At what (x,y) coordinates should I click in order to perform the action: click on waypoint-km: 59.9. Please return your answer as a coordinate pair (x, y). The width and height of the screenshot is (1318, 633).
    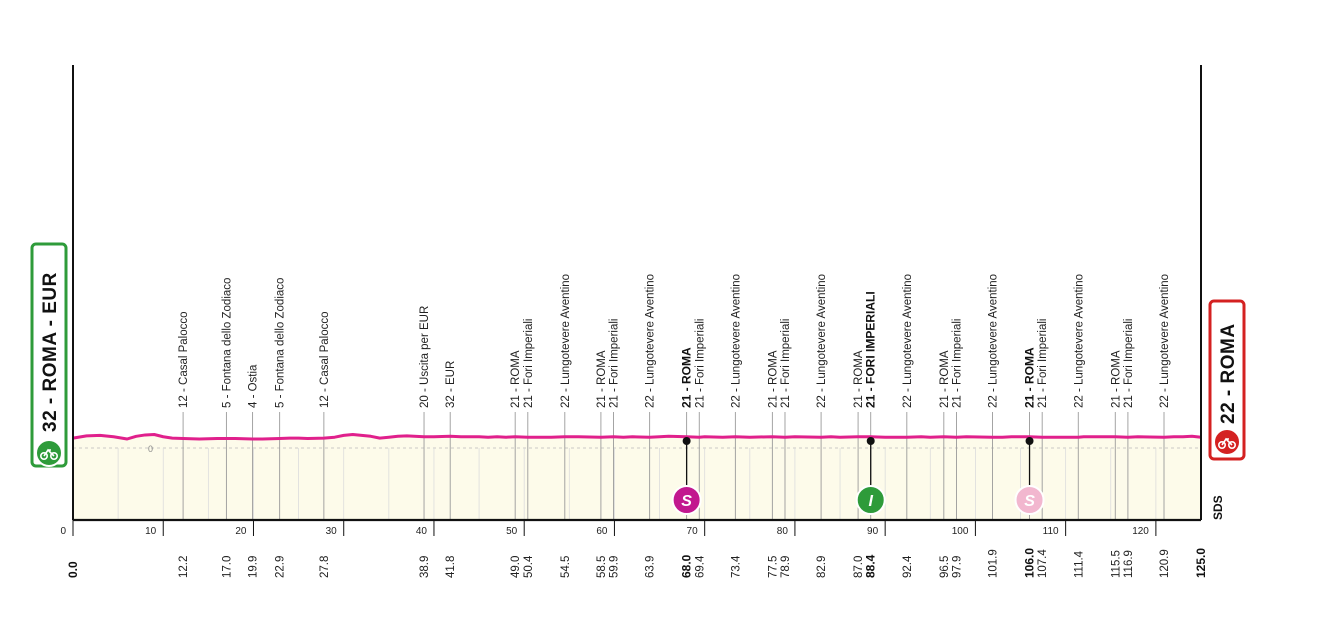
    Looking at the image, I should click on (615, 567).